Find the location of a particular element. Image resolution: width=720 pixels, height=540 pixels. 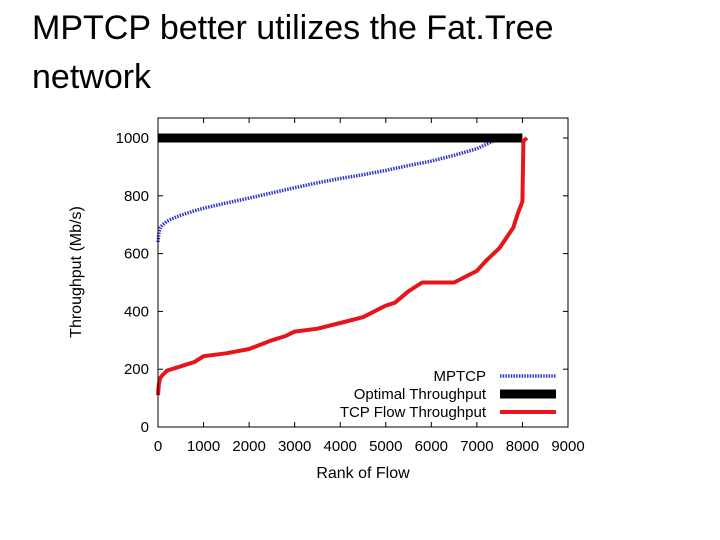

slide-title-line-1: MPTCP better utilizes the Fat.Tree is located at coordinates (293, 28).